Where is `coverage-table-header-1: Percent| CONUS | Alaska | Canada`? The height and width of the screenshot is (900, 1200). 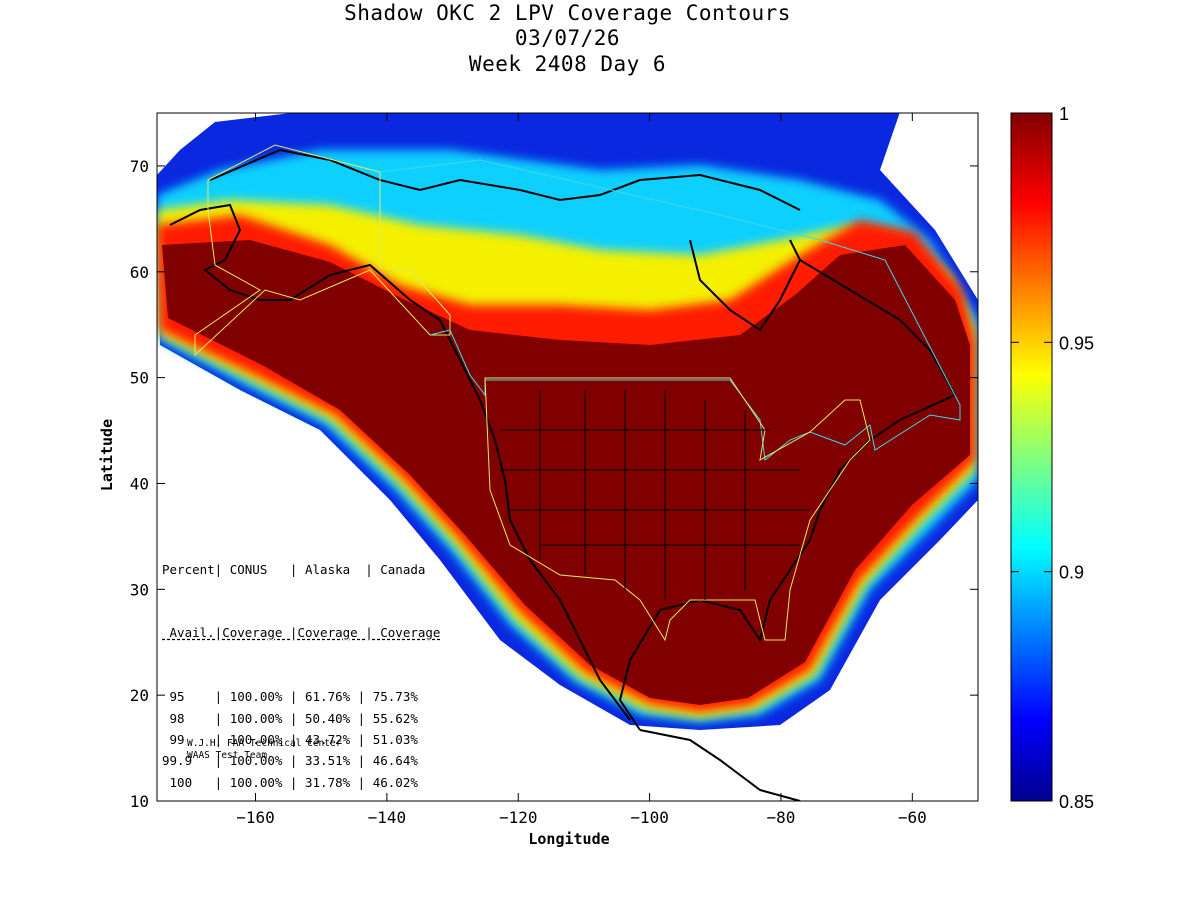
coverage-table-header-1: Percent| CONUS | Alaska | Canada is located at coordinates (294, 569).